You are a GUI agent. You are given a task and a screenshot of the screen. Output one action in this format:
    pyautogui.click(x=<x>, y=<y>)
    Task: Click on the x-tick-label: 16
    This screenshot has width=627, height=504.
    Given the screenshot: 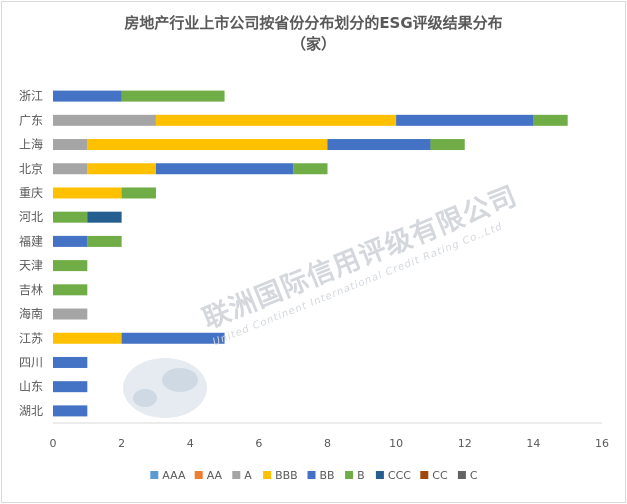 What is the action you would take?
    pyautogui.click(x=602, y=443)
    